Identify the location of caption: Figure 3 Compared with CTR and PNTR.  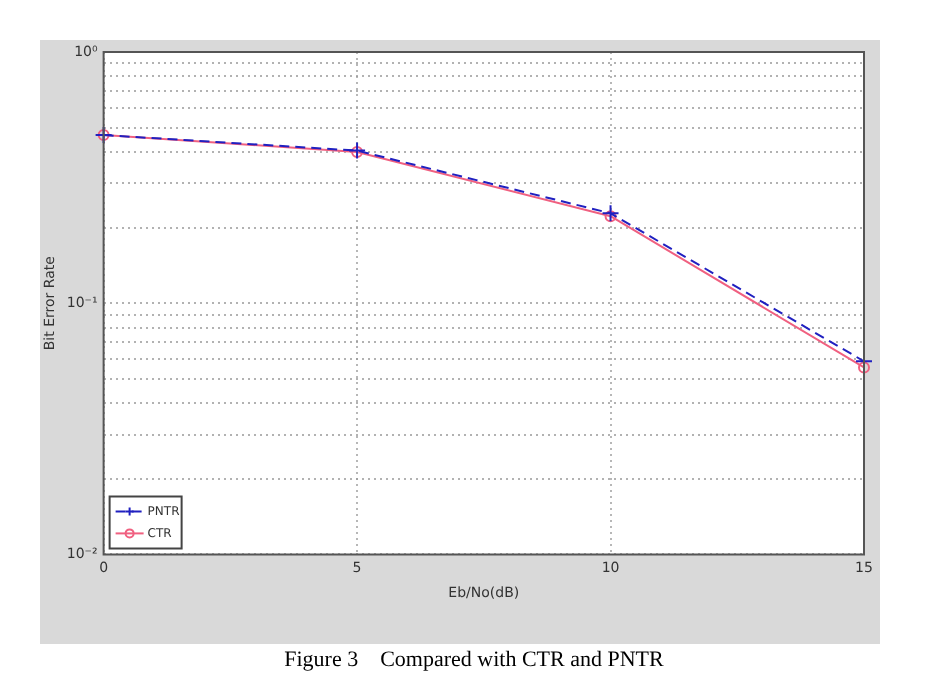
(474, 660).